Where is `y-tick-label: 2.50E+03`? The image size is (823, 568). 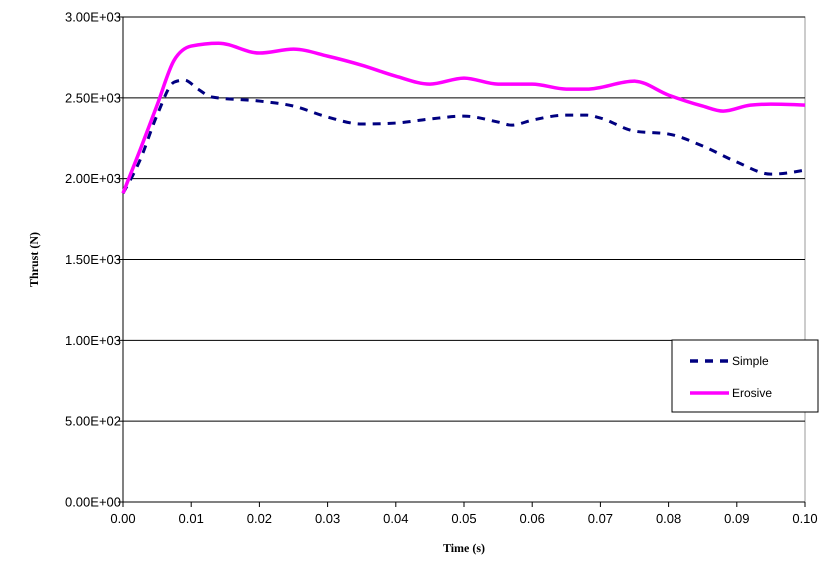
y-tick-label: 2.50E+03 is located at coordinates (92, 98).